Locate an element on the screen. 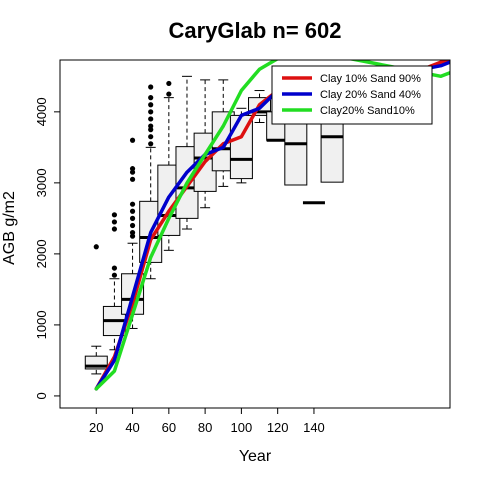 This screenshot has width=480, height=480. y-tick-label: 3000 is located at coordinates (41, 182).